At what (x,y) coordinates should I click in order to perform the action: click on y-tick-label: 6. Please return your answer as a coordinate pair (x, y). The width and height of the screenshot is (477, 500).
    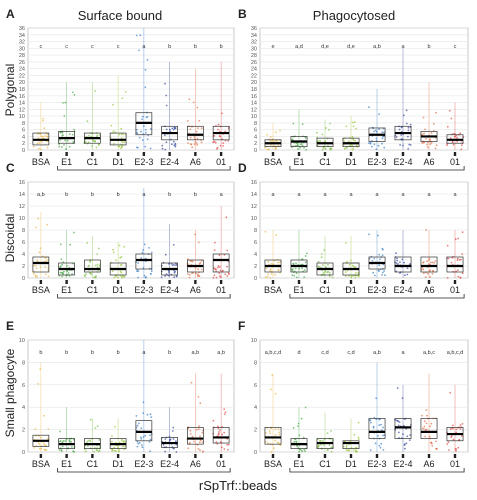
    Looking at the image, I should click on (23, 386).